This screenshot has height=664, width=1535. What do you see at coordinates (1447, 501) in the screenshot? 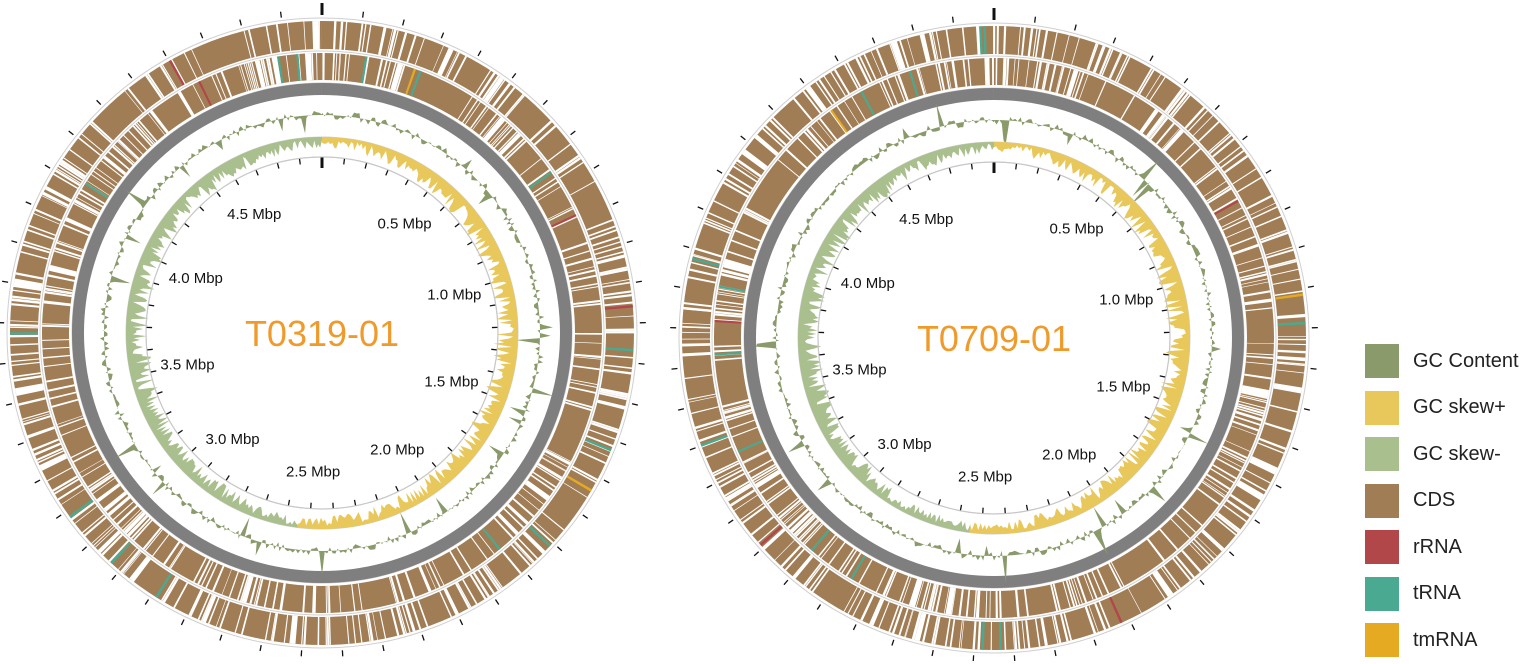
I see `legend-item-cds: CDS` at bounding box center [1447, 501].